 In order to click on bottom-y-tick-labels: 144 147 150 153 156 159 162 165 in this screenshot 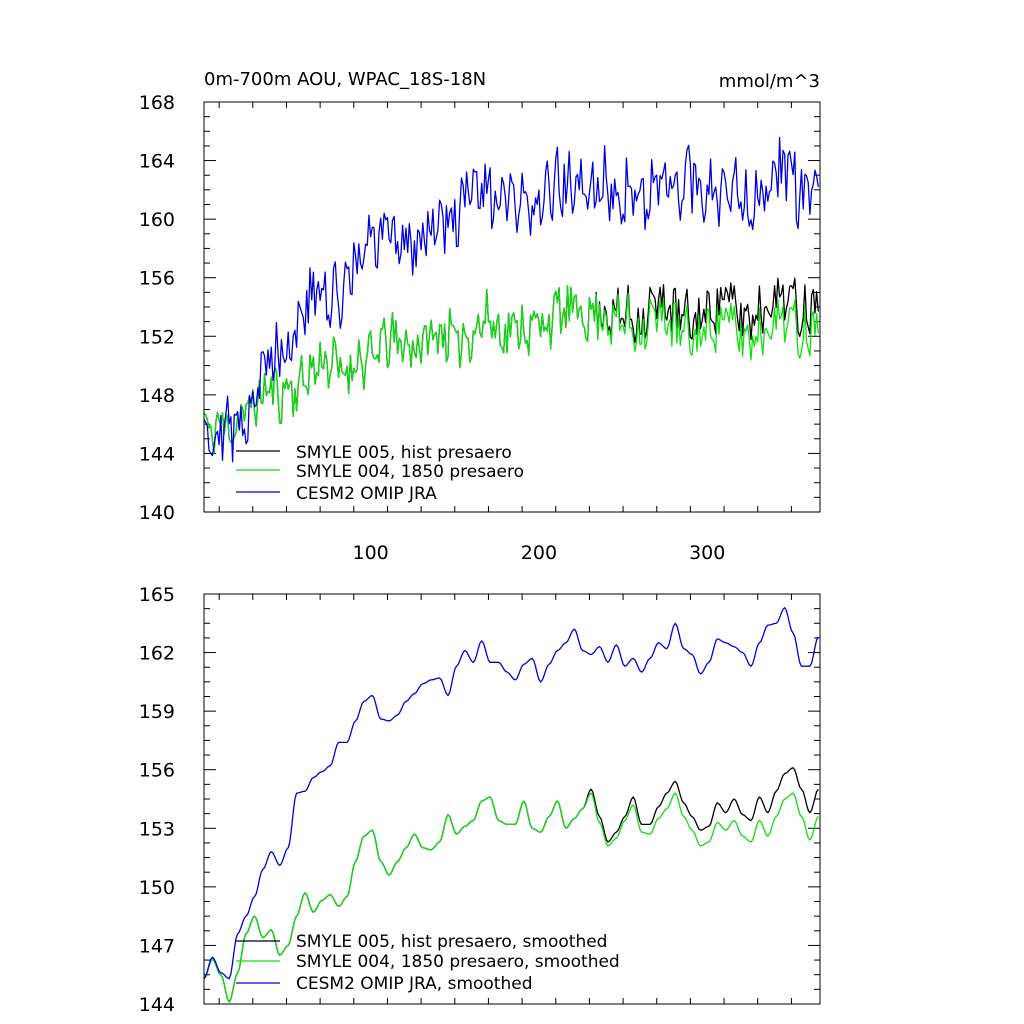, I will do `click(157, 800)`.